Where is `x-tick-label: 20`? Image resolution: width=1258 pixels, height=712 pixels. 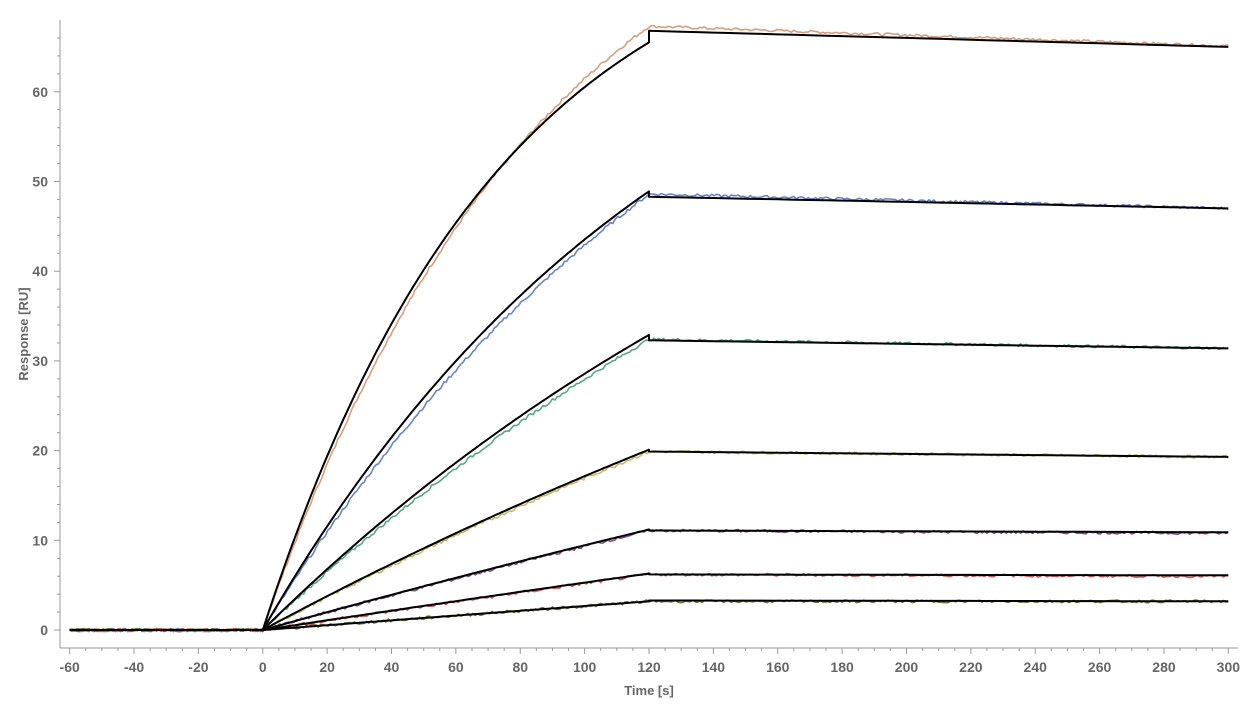 x-tick-label: 20 is located at coordinates (327, 667).